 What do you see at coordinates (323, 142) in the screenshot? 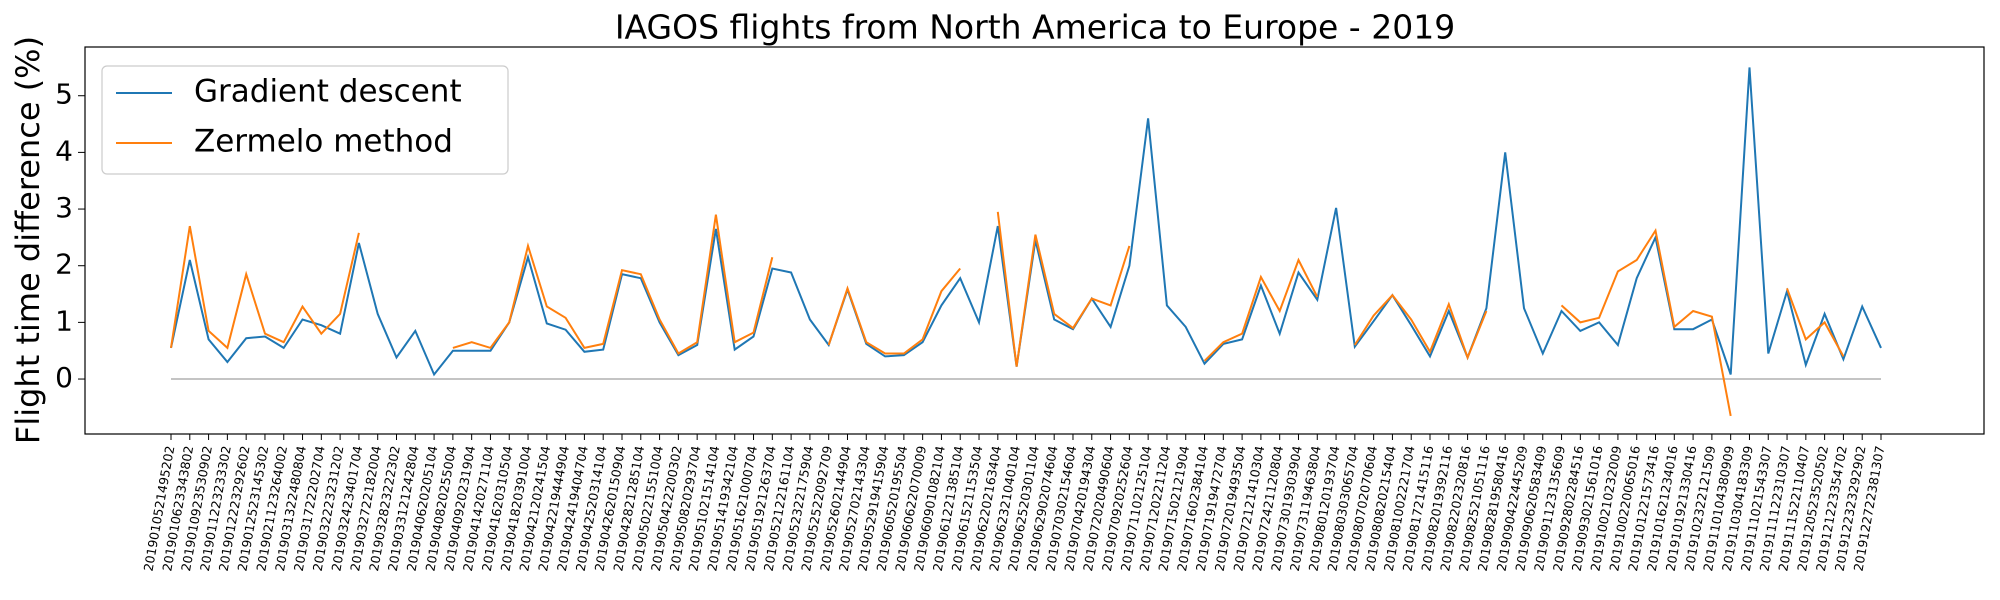
I see `legend-label: Zermelo method` at bounding box center [323, 142].